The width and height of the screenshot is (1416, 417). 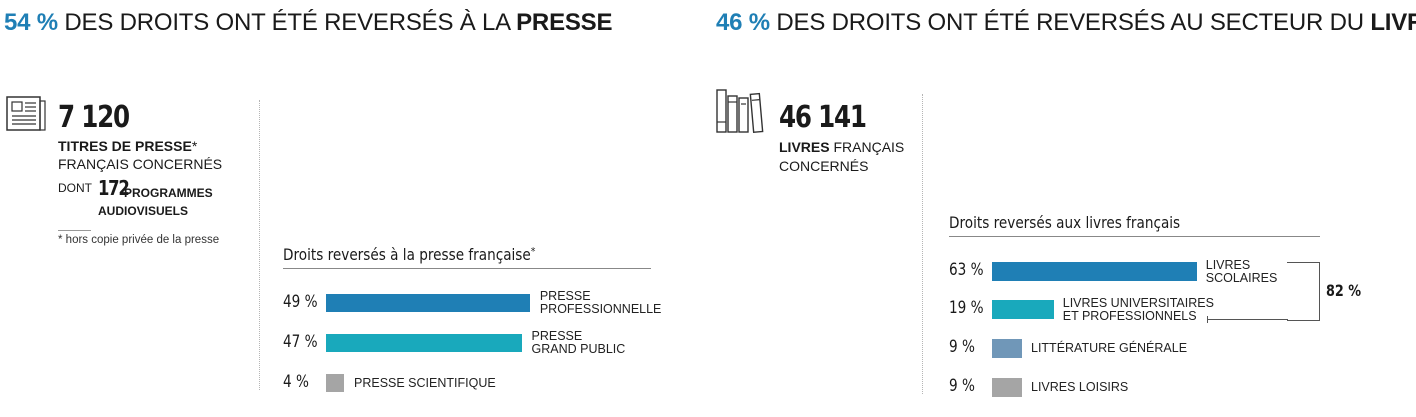 I want to click on press-chart-title-star: *, so click(x=533, y=251).